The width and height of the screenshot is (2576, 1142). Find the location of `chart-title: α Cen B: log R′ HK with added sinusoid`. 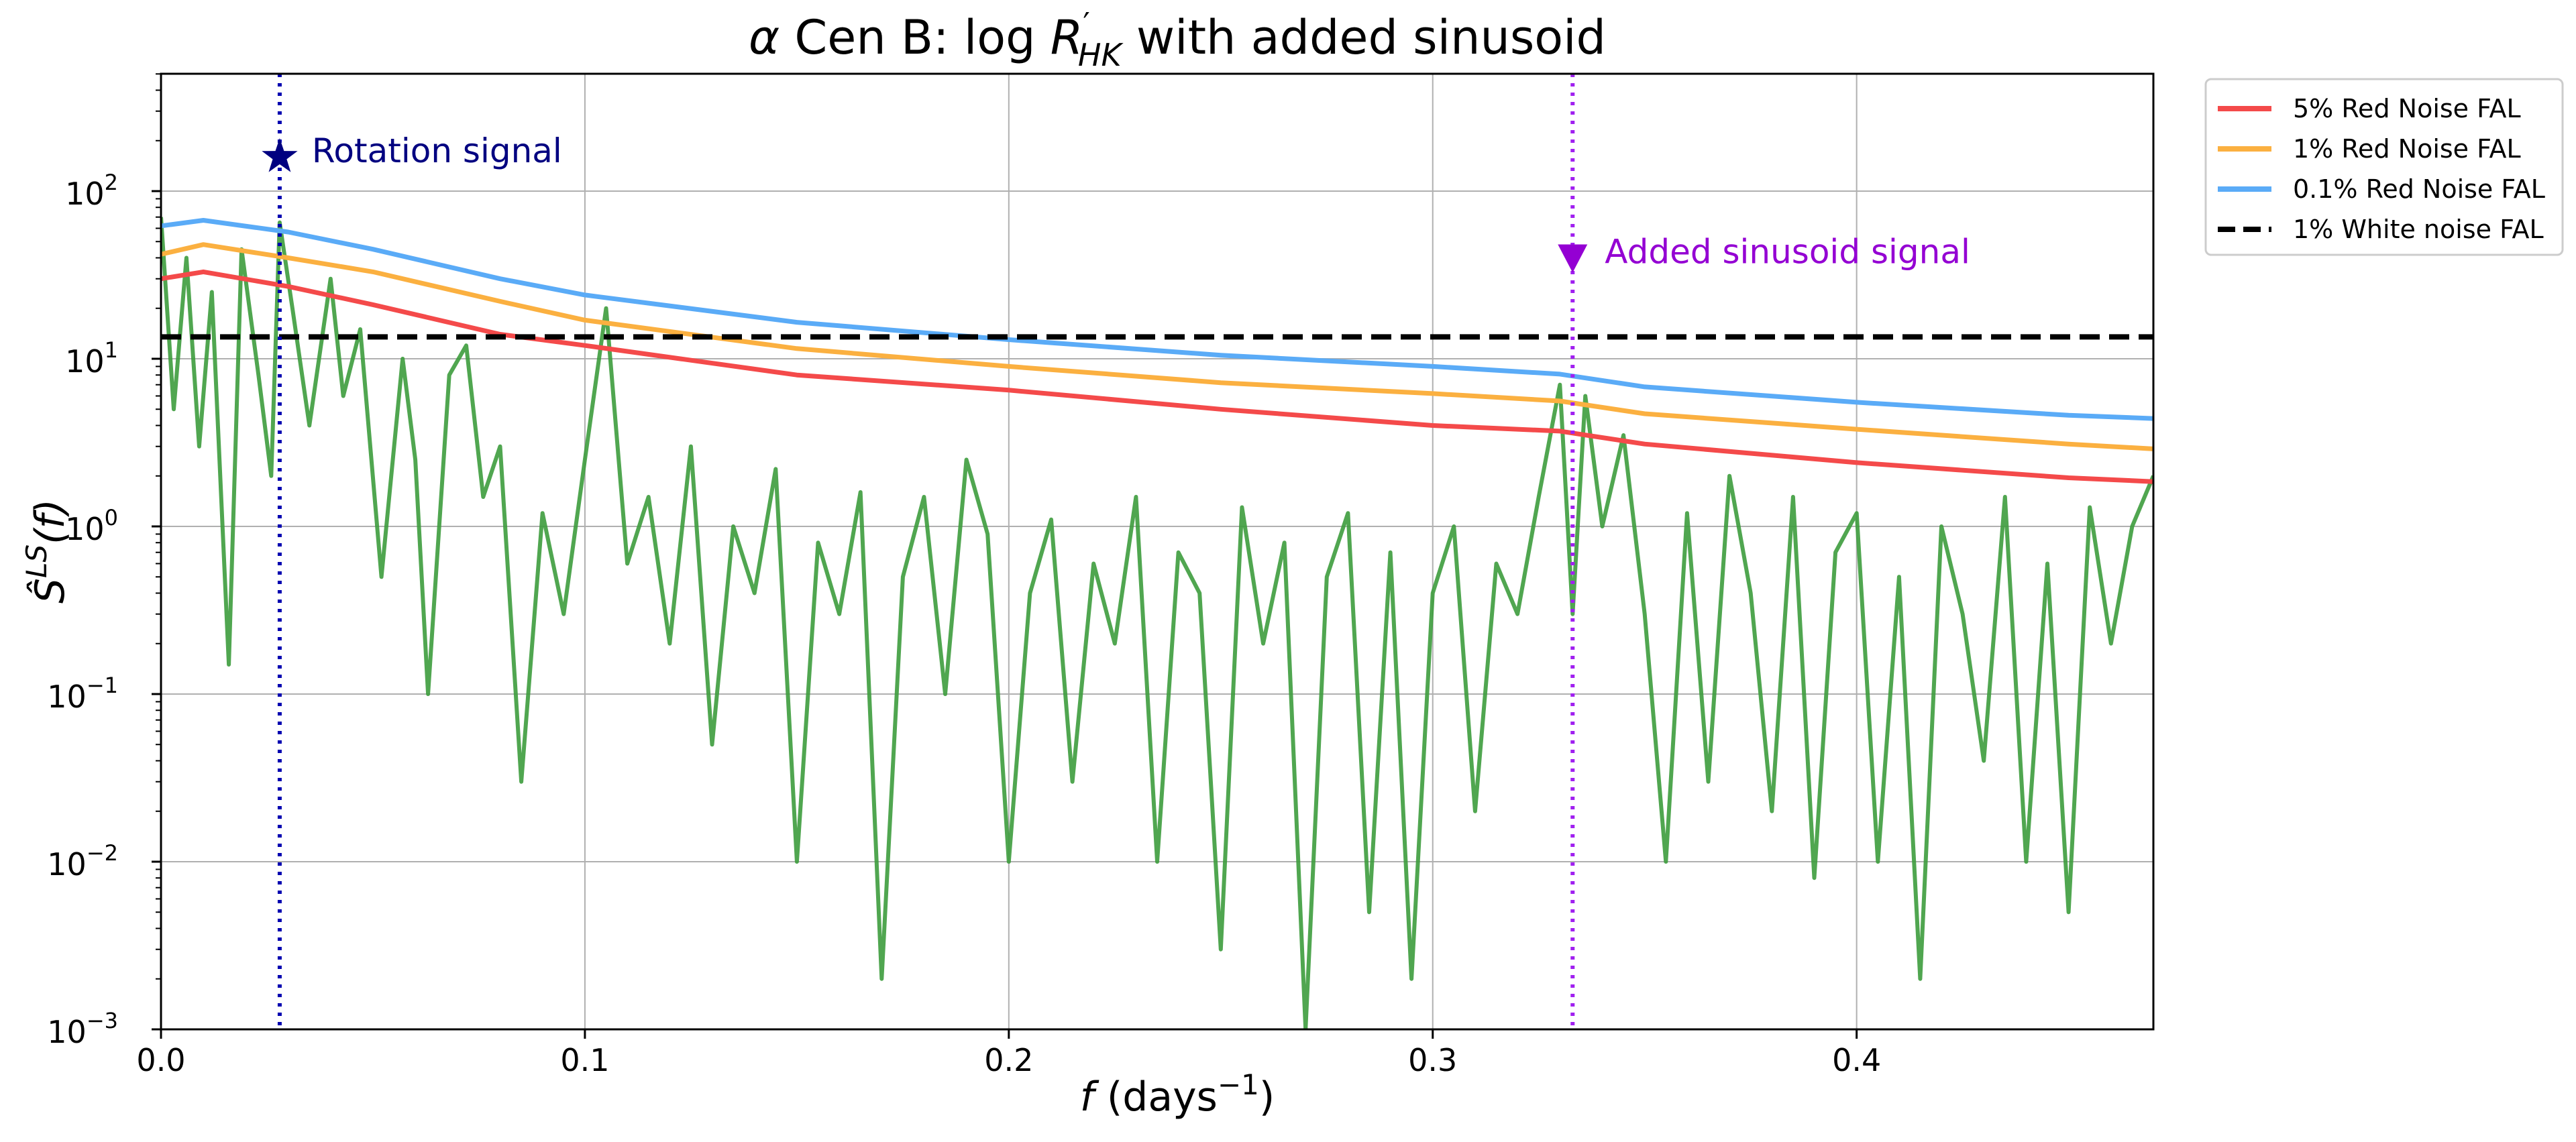

chart-title: α Cen B: log R′ HK with added sinusoid is located at coordinates (1177, 39).